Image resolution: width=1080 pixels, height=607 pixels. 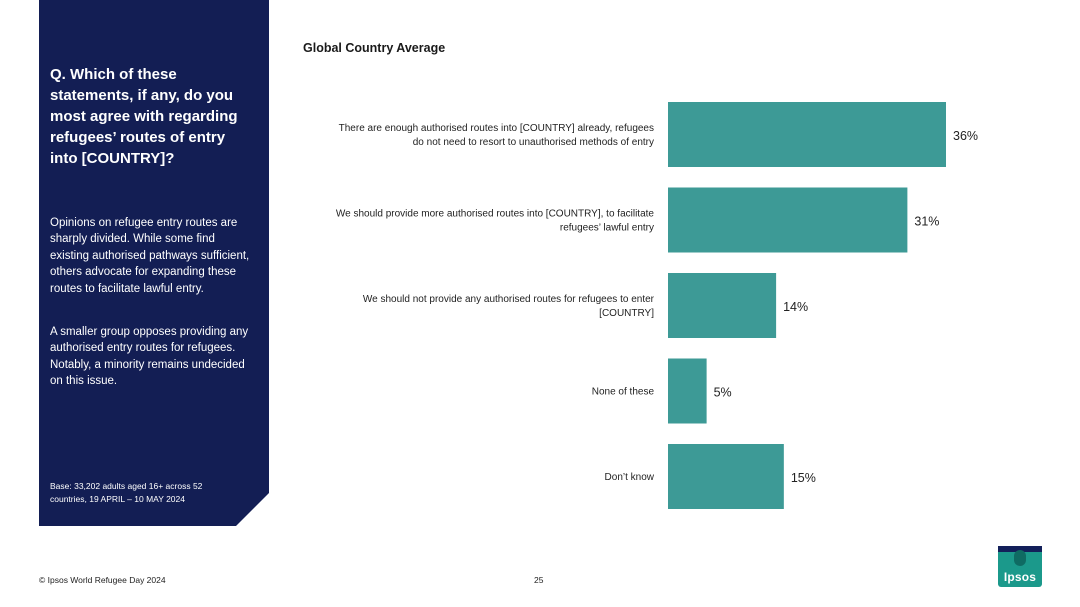 What do you see at coordinates (630, 477) in the screenshot?
I see `category-label-5: Don’t know` at bounding box center [630, 477].